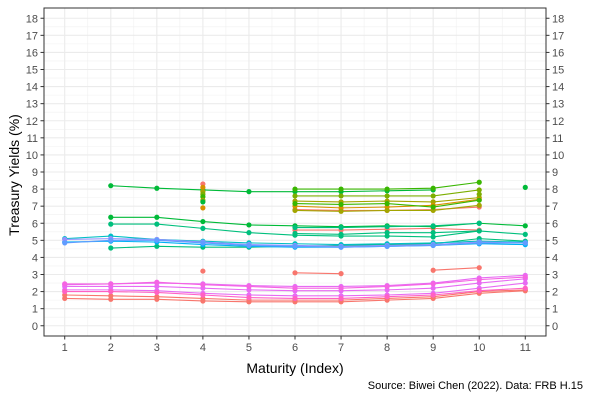 The width and height of the screenshot is (600, 400). Describe the element at coordinates (555, 327) in the screenshot. I see `y-tick-label-right: 0` at that location.